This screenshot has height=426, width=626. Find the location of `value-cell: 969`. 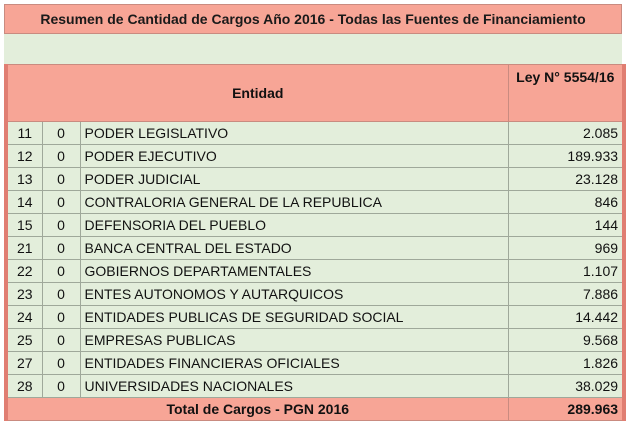

value-cell: 969 is located at coordinates (566, 248).